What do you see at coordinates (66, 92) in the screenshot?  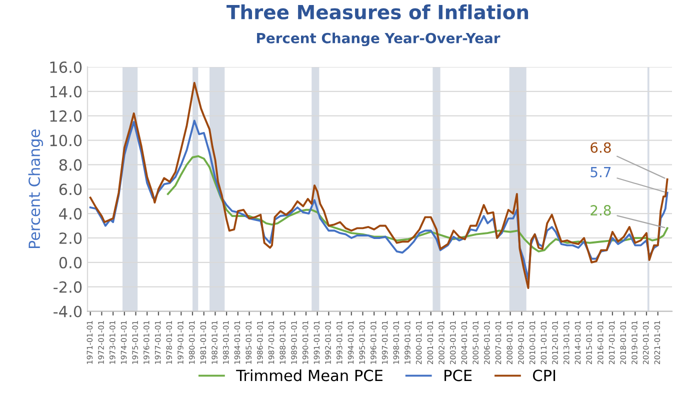 I see `y-tick-label: 14.0` at bounding box center [66, 92].